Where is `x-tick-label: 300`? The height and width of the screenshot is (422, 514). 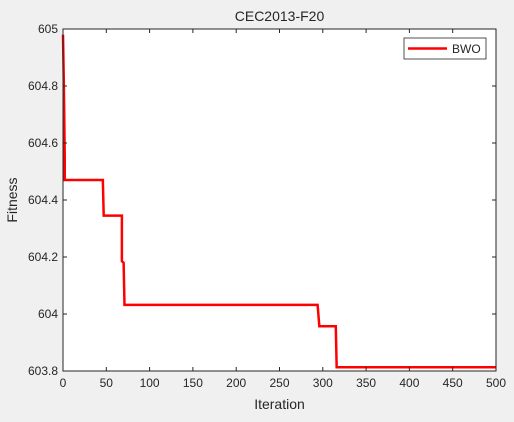
x-tick-label: 300 is located at coordinates (323, 383).